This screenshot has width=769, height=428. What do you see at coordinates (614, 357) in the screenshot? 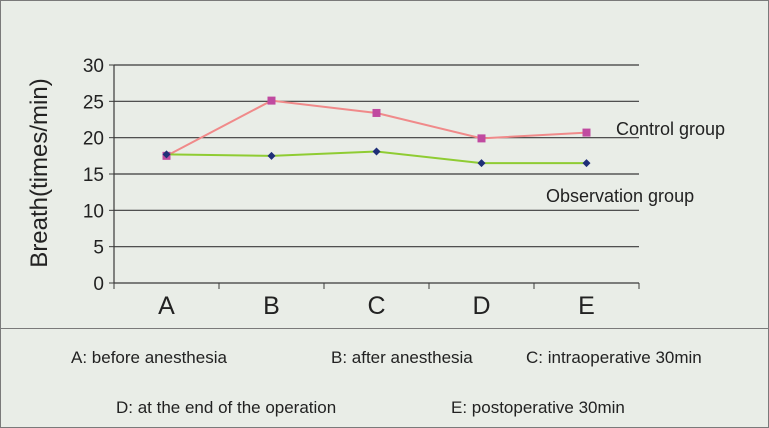
I see `legend-note-c: C: intraoperative 30min` at bounding box center [614, 357].